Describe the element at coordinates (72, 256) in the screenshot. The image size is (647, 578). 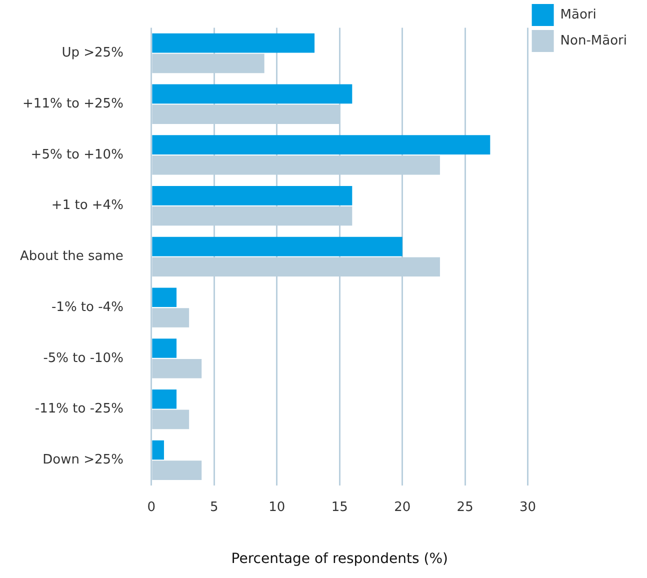
I see `y-tick-label: About the same` at that location.